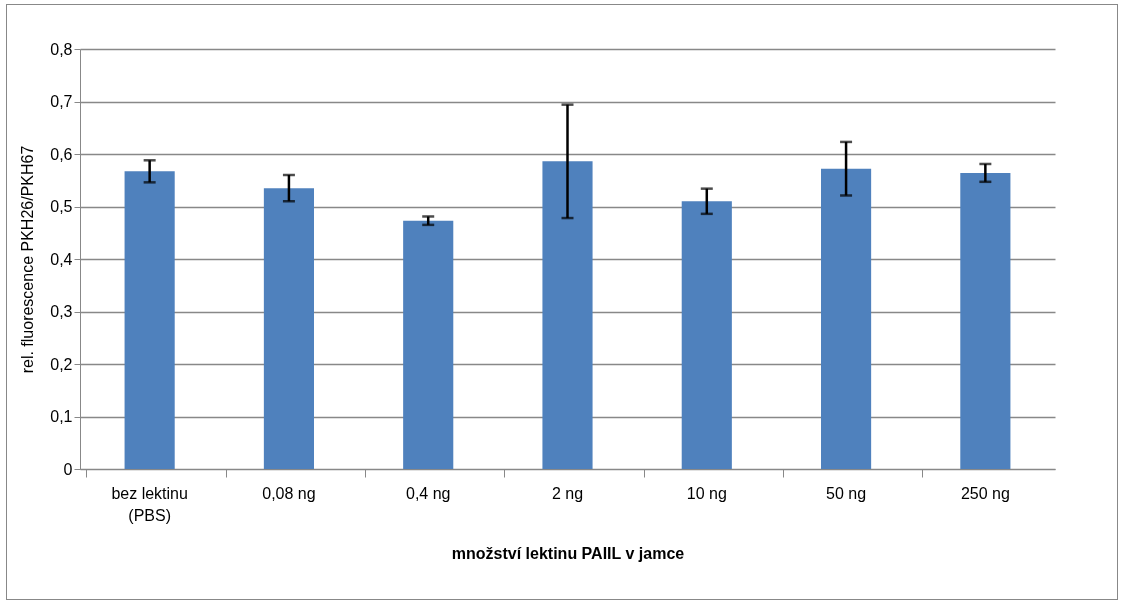 The height and width of the screenshot is (610, 1130). What do you see at coordinates (28, 259) in the screenshot?
I see `y-axis-title: rel. fluorescence PKH26/PKH67` at bounding box center [28, 259].